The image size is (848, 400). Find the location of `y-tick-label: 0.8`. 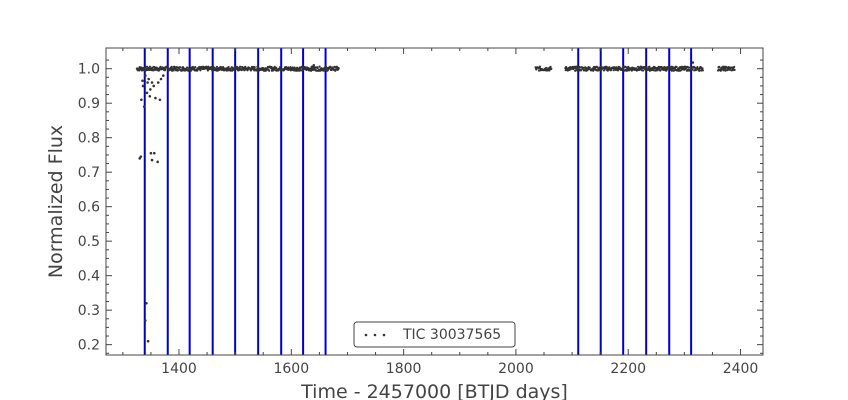

y-tick-label: 0.8 is located at coordinates (89, 139).